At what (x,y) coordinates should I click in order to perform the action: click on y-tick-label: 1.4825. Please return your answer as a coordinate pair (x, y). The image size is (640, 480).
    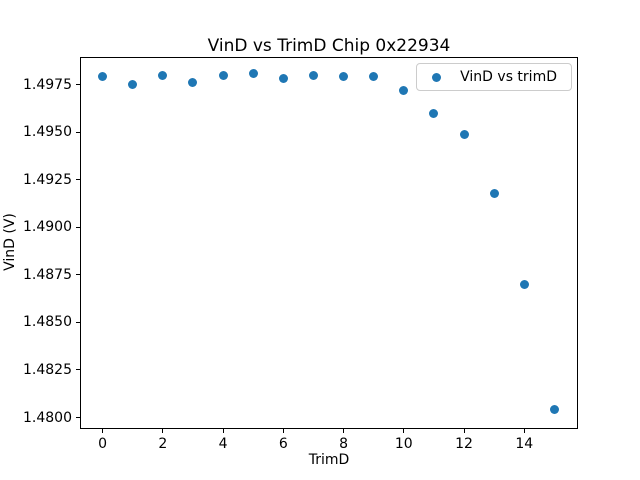
    Looking at the image, I should click on (47, 369).